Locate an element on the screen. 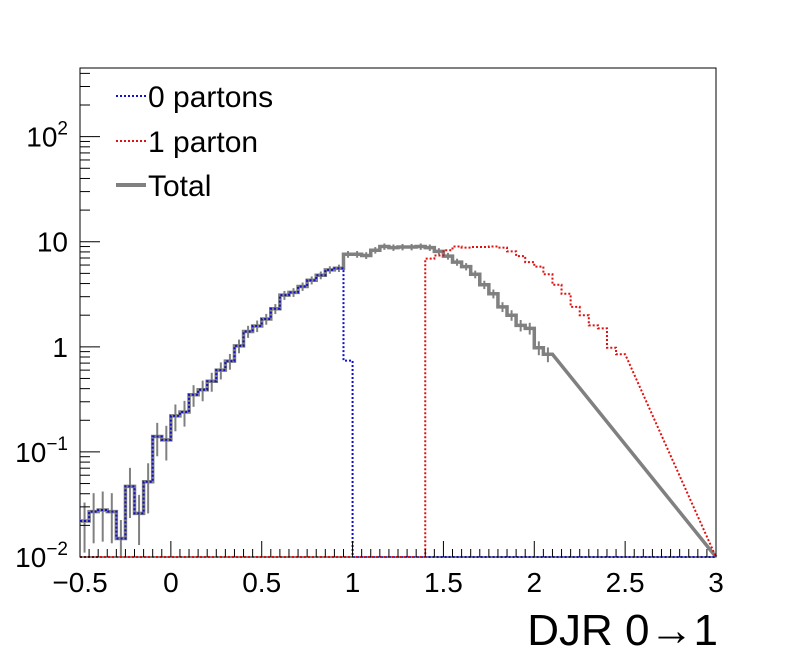  legend: 0 partons 1 parton Total is located at coordinates (194, 142).